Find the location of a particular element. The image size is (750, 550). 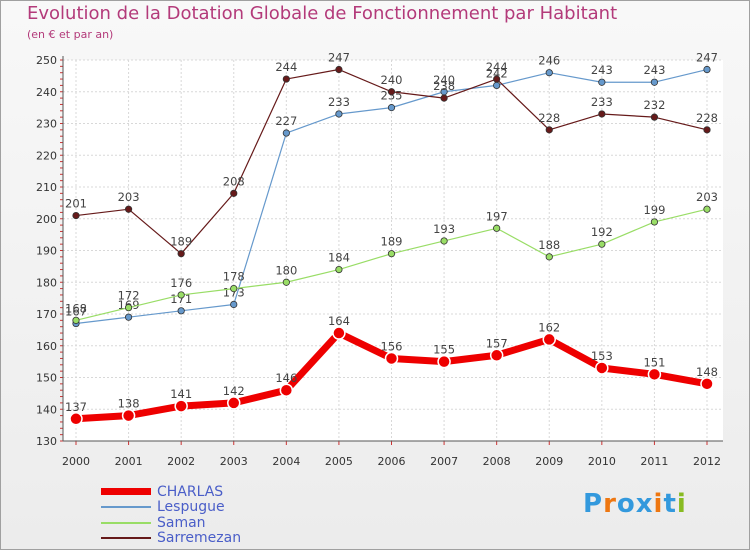

y-tick-label: 180 is located at coordinates (46, 282).